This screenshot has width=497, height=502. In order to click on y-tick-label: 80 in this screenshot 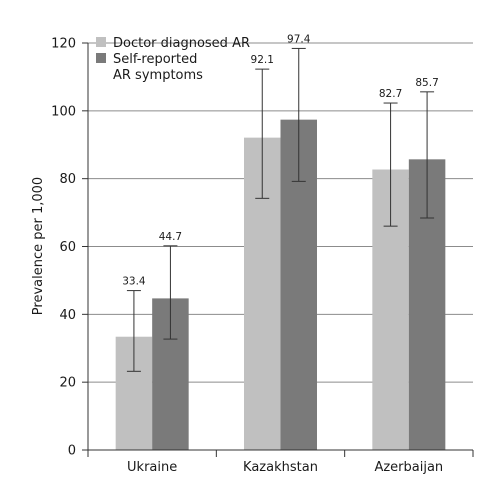, I will do `click(67, 179)`.